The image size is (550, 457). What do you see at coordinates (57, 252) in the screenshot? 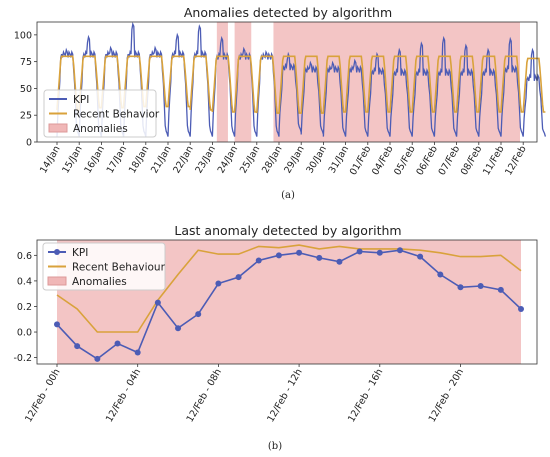
I see `legend-marker` at bounding box center [57, 252].